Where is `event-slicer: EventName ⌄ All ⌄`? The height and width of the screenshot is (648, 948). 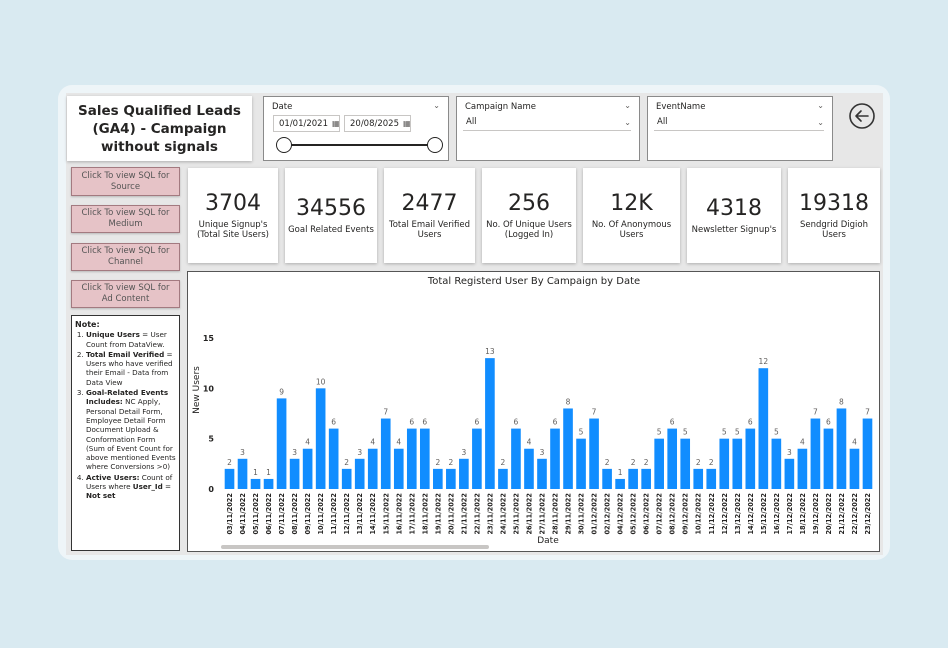 event-slicer: EventName ⌄ All ⌄ is located at coordinates (740, 128).